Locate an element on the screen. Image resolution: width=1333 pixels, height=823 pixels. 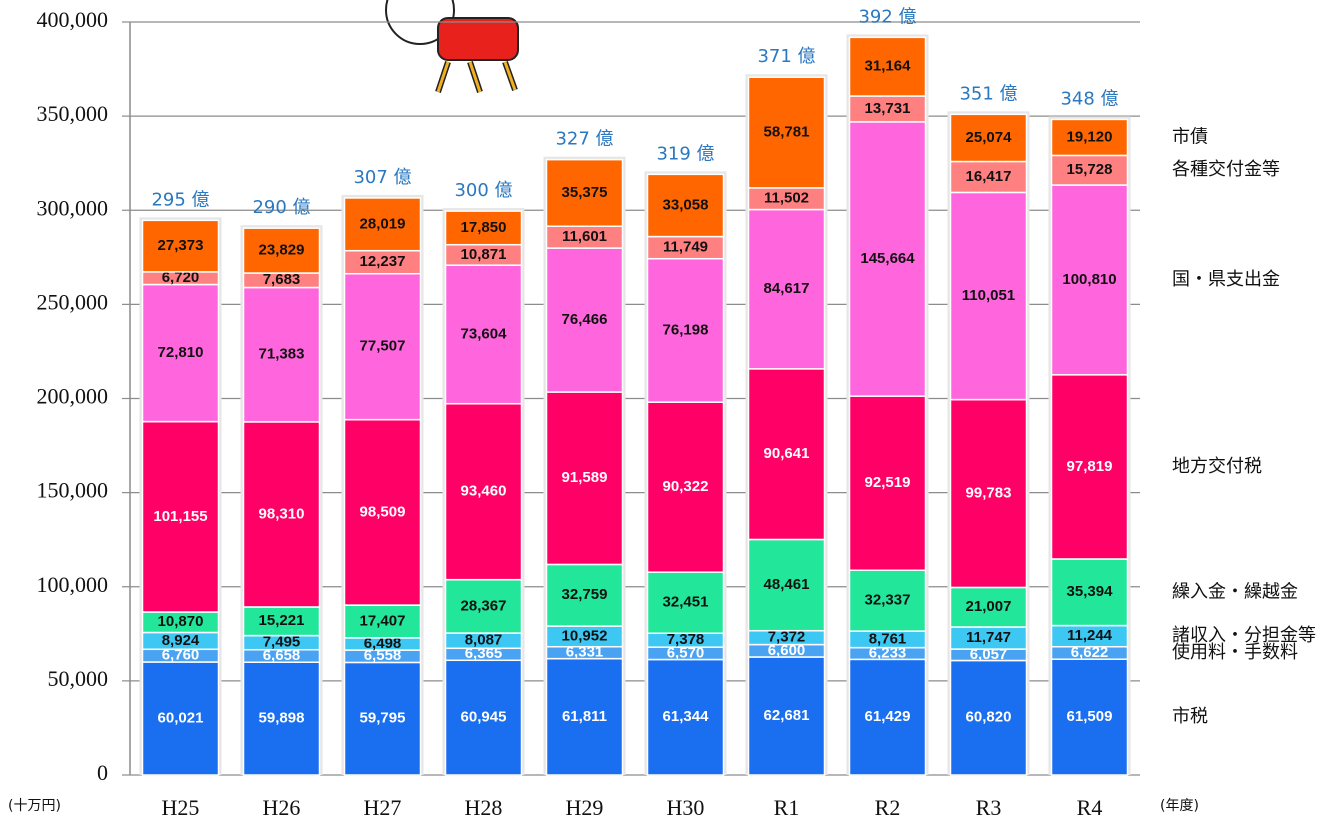
legend-label: 各種交付金等 is located at coordinates (1226, 169).